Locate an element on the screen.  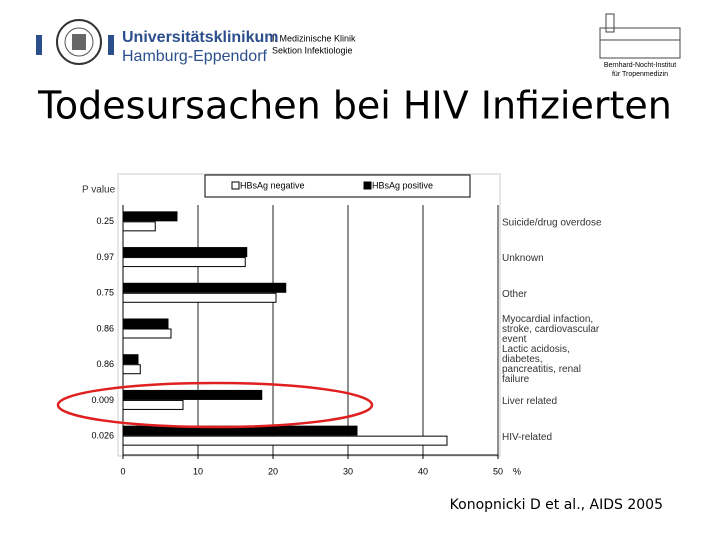
bni-logo is located at coordinates (640, 36).